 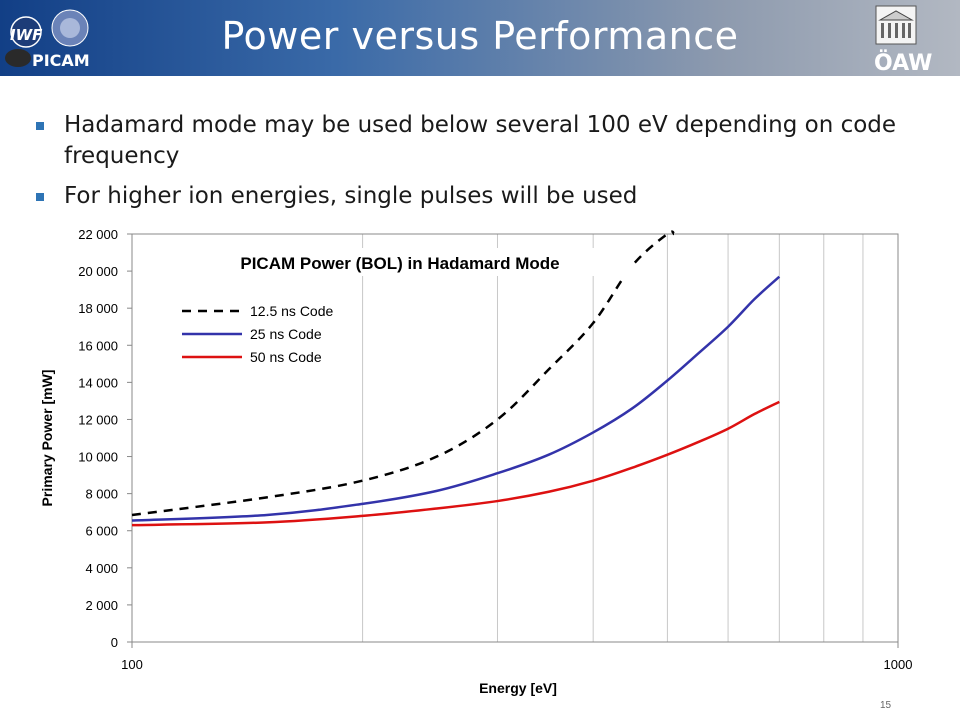 I want to click on y-tick-label: 18 000, so click(x=98, y=308).